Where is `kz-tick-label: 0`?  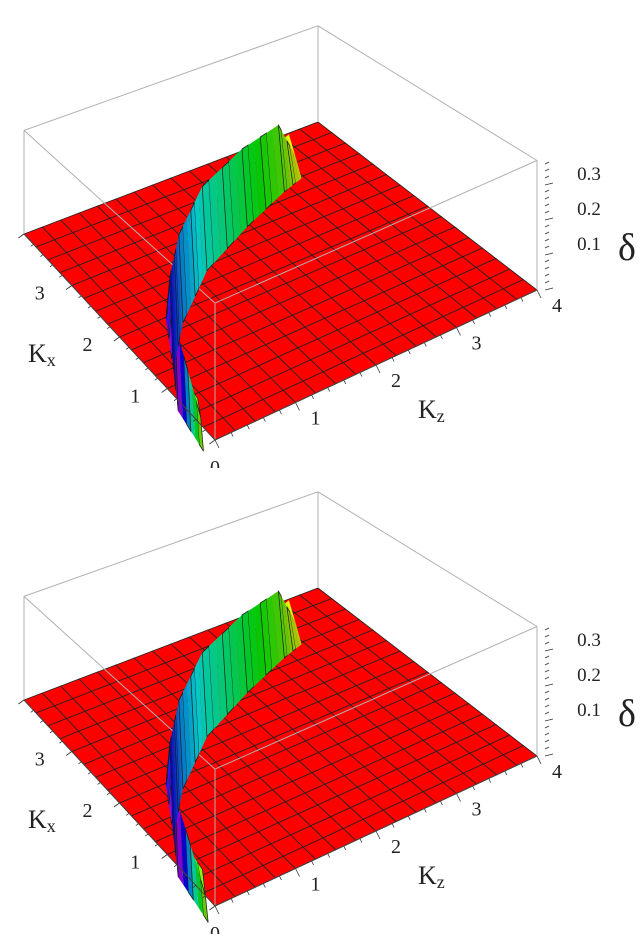
kz-tick-label: 0 is located at coordinates (215, 928).